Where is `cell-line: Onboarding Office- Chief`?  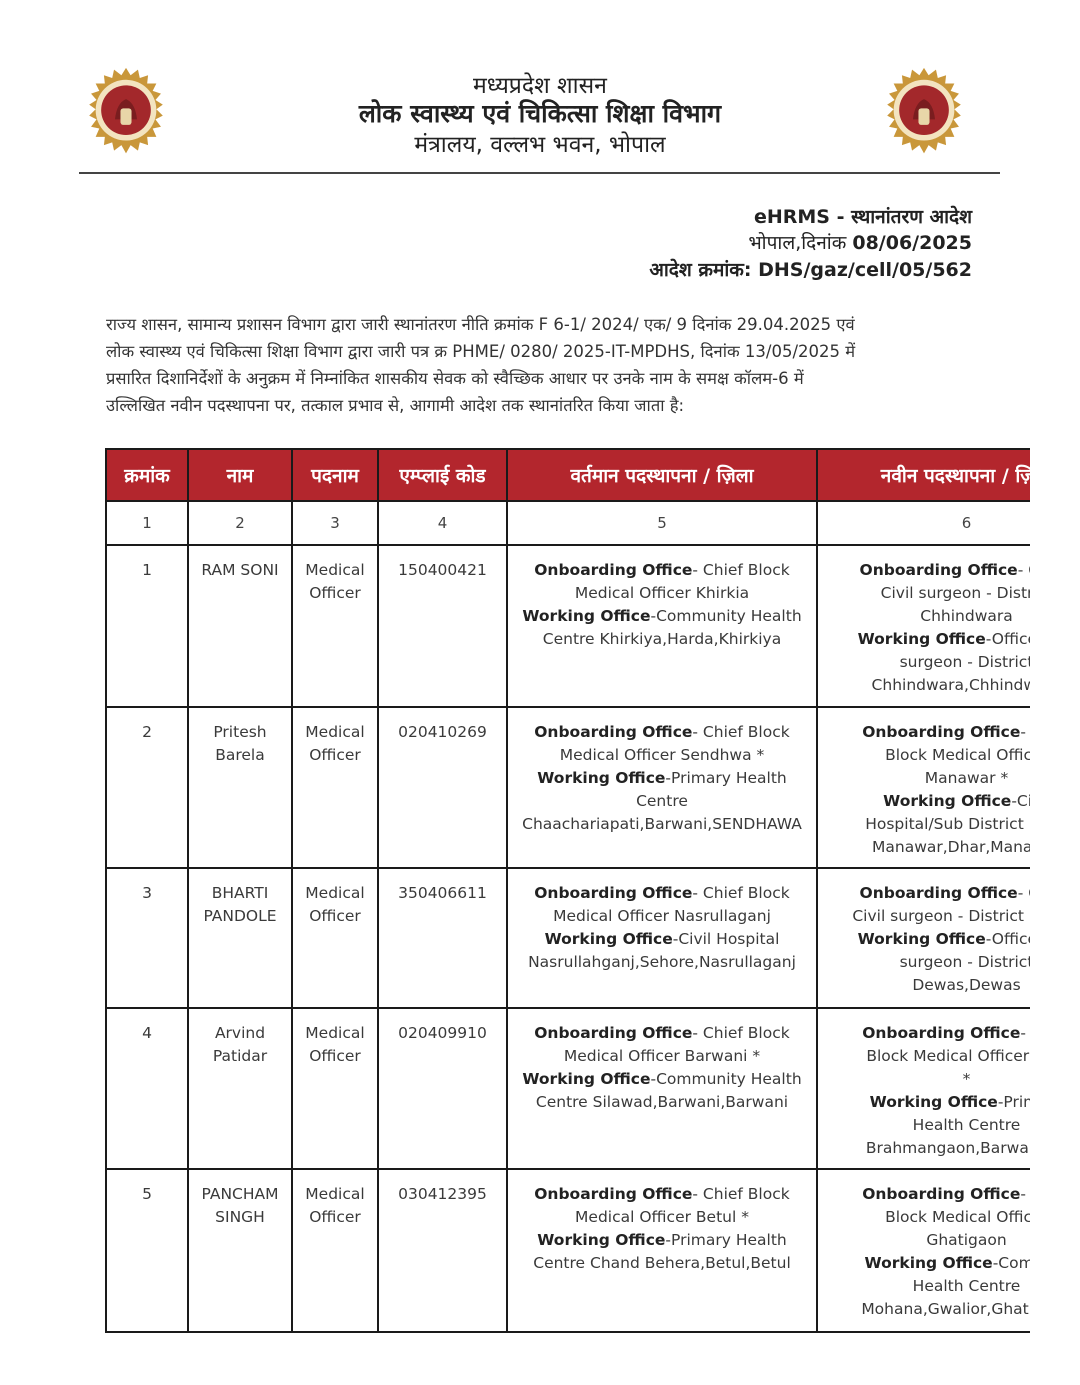
cell-line: Onboarding Office- Chief is located at coordinates (924, 1194).